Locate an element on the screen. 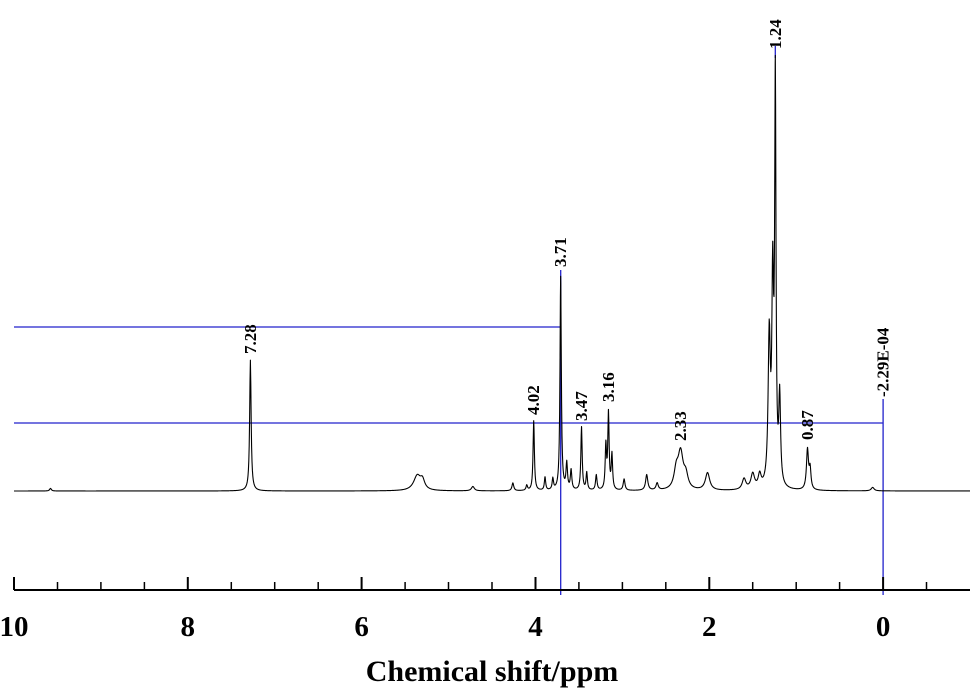  x-axis-tick-label: 8 is located at coordinates (188, 627).